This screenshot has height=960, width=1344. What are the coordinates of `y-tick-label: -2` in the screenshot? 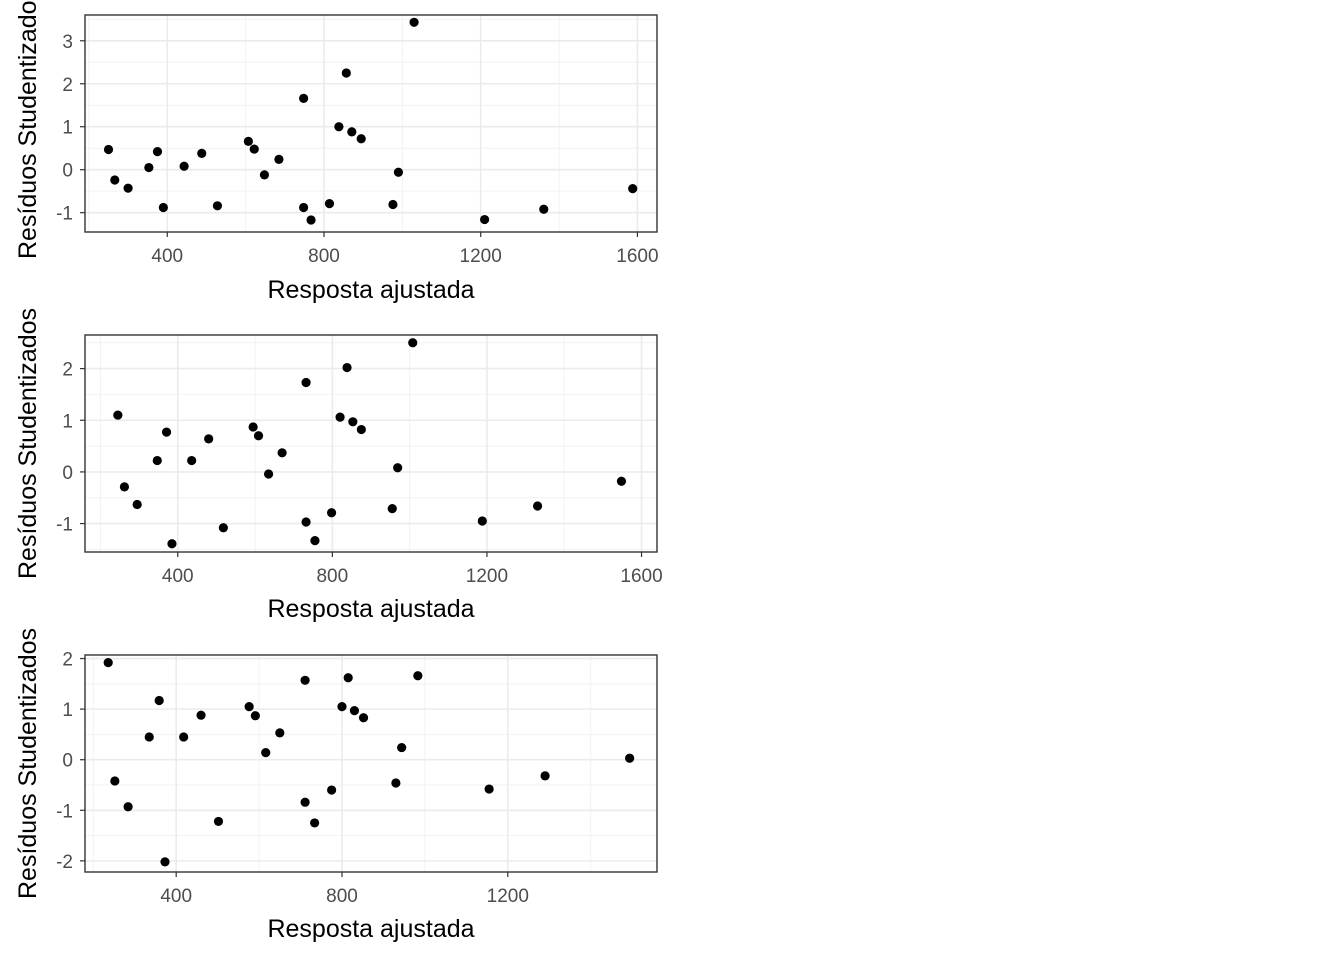 It's located at (64, 862).